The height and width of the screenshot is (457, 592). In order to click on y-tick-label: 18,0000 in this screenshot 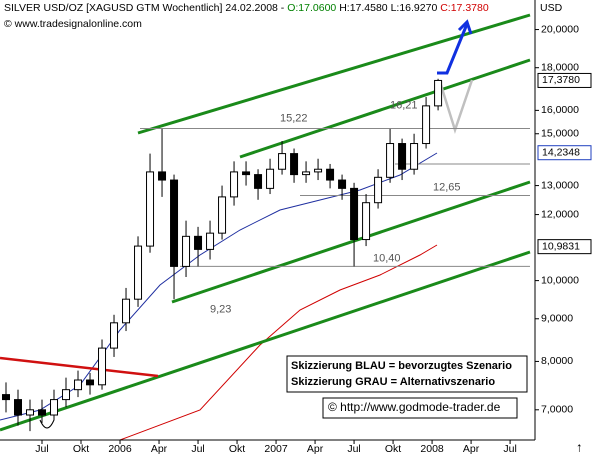, I will do `click(560, 67)`.